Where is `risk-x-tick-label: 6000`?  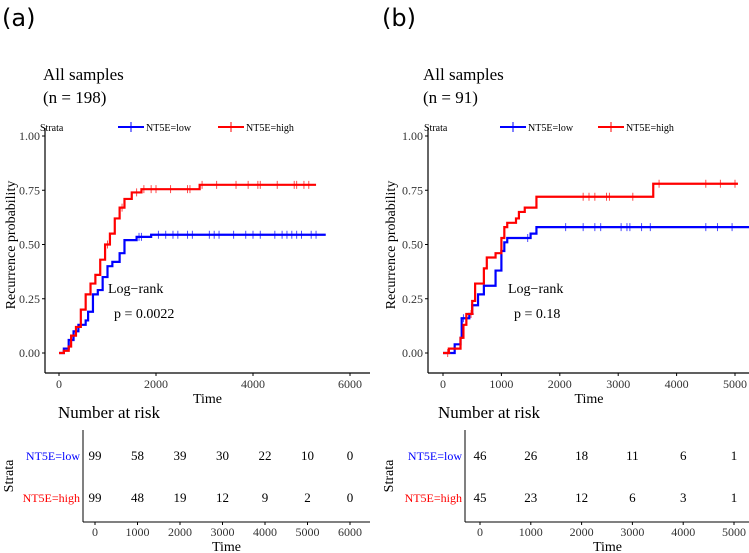
risk-x-tick-label: 6000 is located at coordinates (350, 532).